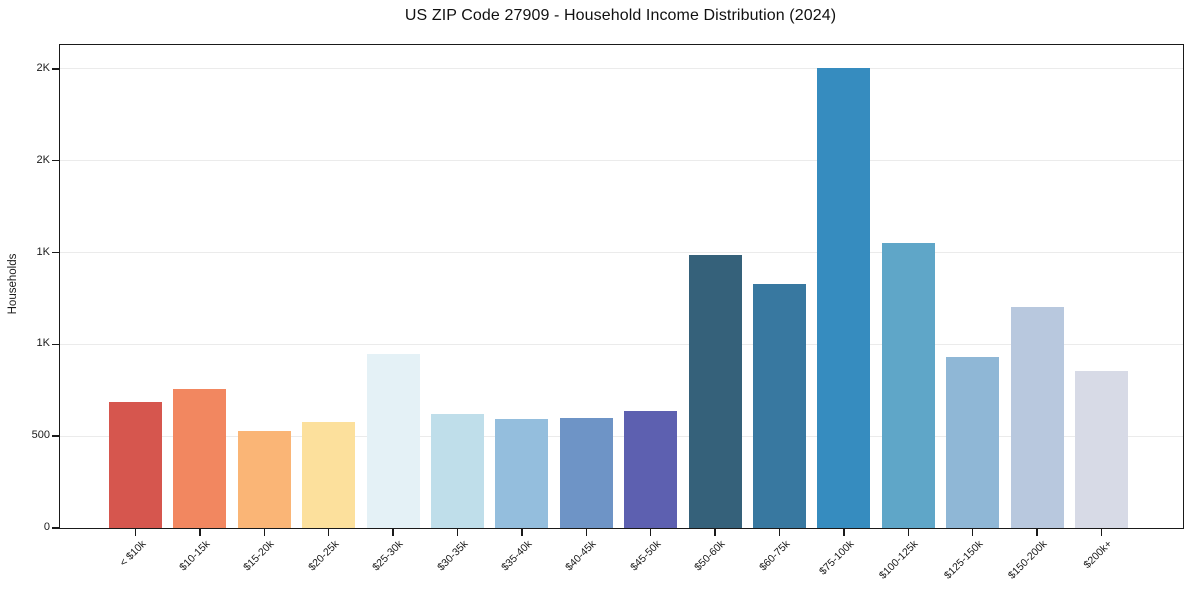 This screenshot has height=590, width=1189. What do you see at coordinates (43, 159) in the screenshot?
I see `y-tick-label-2000: 2K` at bounding box center [43, 159].